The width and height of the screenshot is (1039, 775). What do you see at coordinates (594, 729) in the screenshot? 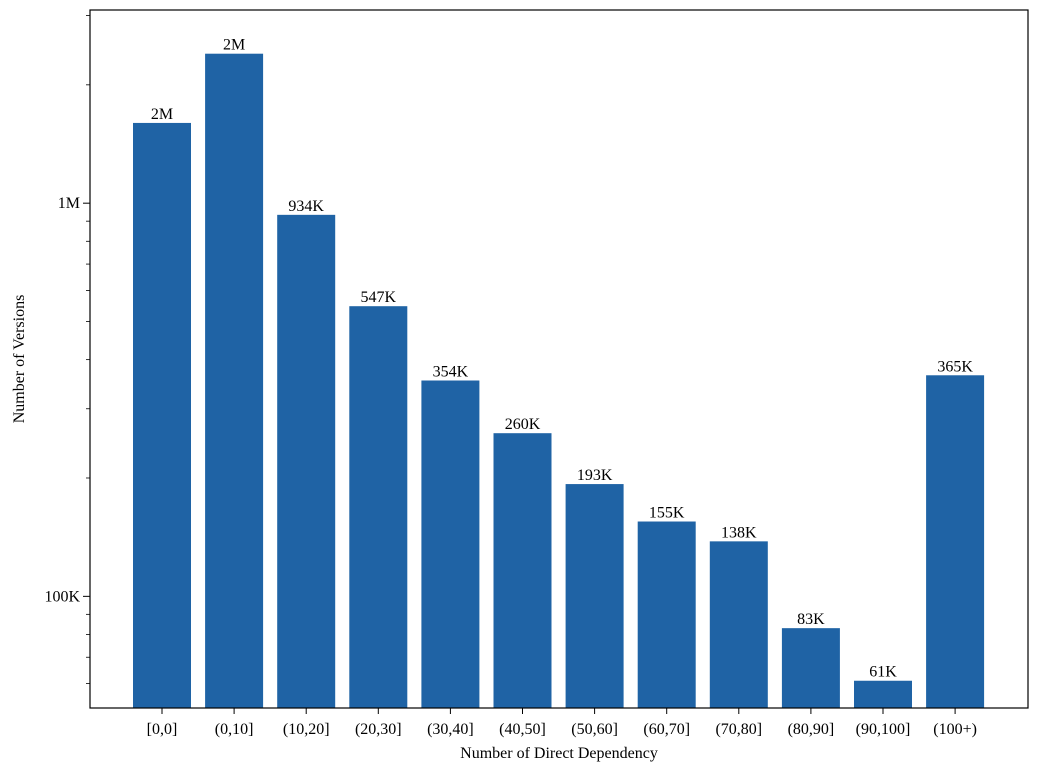
I see `x-tick-label: (50,60]` at bounding box center [594, 729].